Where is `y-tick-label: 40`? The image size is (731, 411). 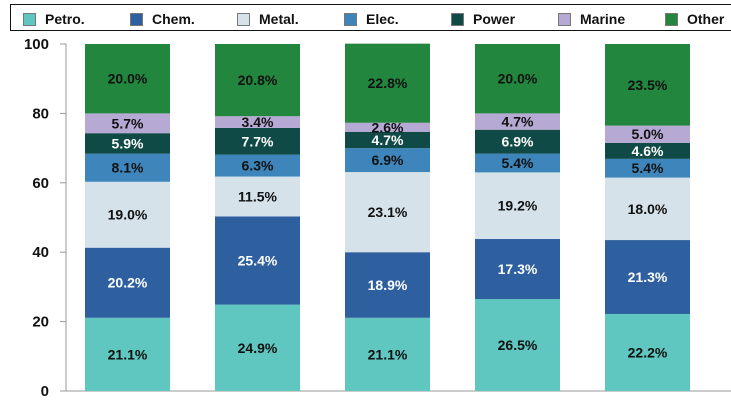
y-tick-label: 40 is located at coordinates (40, 252).